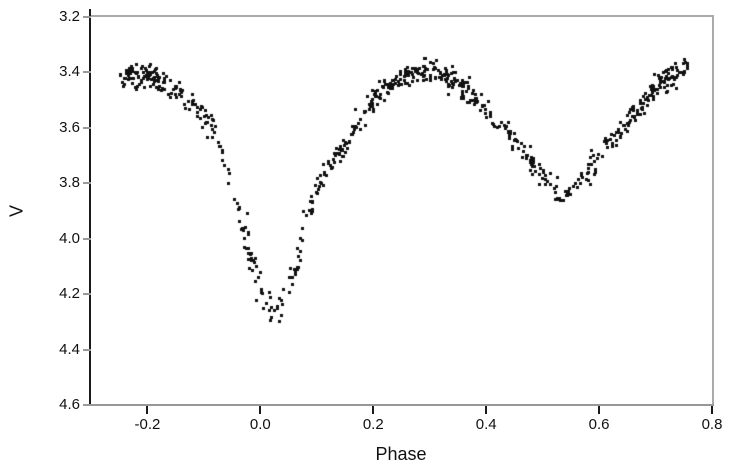 This screenshot has width=736, height=473. Describe the element at coordinates (401, 405) in the screenshot. I see `x-axis-line` at that location.